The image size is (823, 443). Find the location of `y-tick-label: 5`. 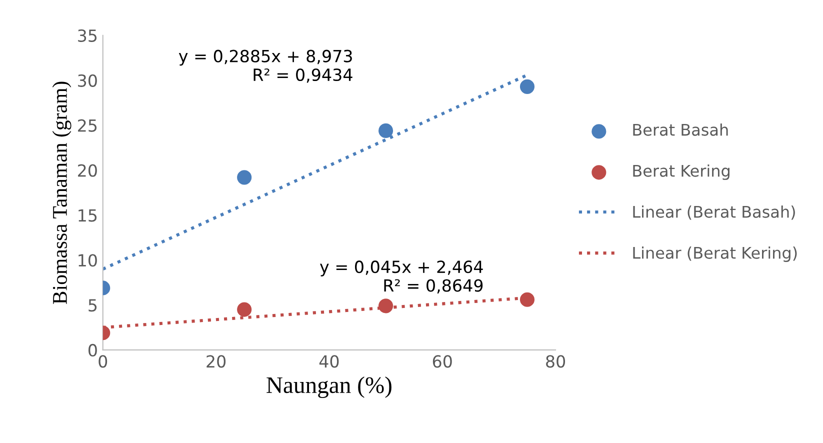

y-tick-label: 5 is located at coordinates (92, 305).